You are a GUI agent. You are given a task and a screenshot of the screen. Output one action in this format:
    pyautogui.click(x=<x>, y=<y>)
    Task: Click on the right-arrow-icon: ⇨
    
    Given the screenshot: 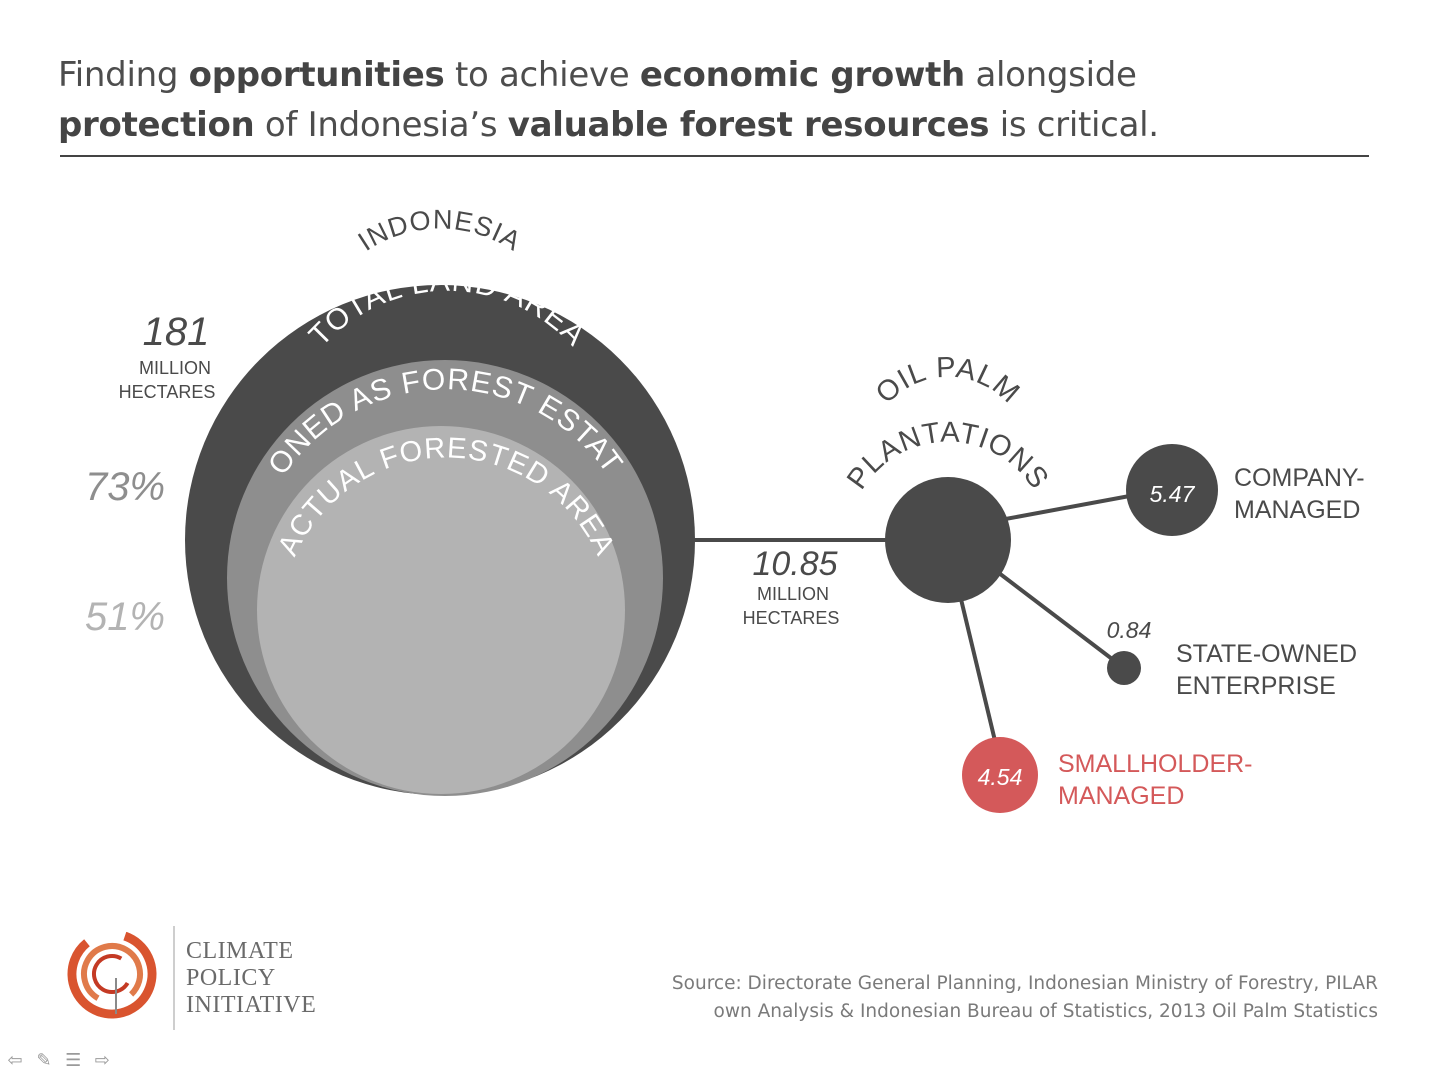 What is the action you would take?
    pyautogui.click(x=102, y=1060)
    